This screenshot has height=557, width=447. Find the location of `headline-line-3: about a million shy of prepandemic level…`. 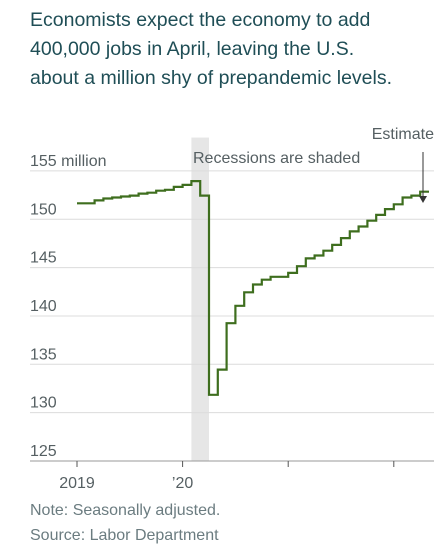

headline-line-3: about a million shy of prepandemic level… is located at coordinates (211, 78).